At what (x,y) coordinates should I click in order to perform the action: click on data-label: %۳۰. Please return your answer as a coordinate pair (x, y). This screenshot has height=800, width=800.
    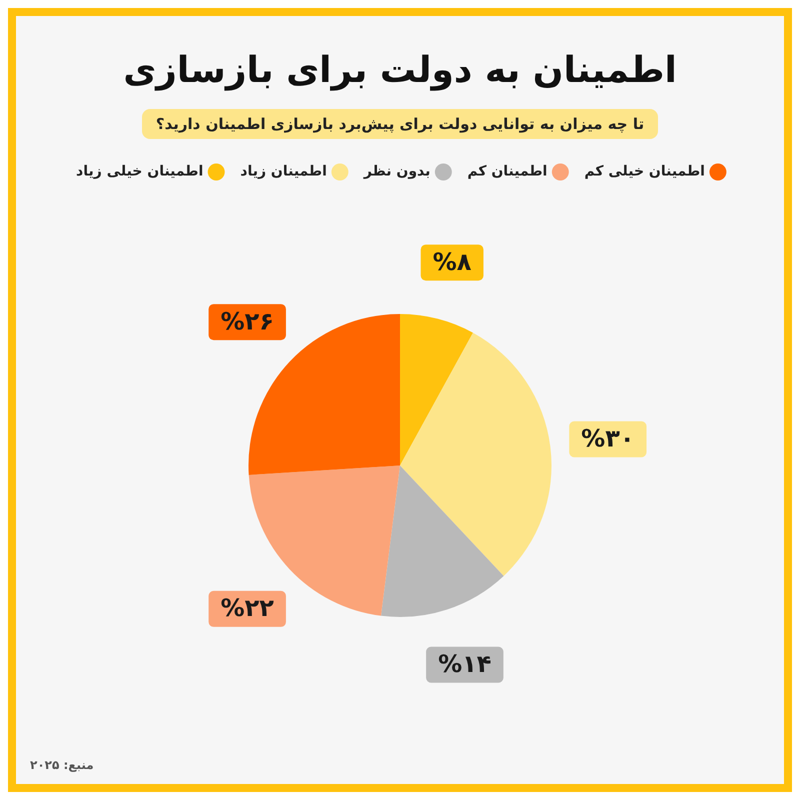
    Looking at the image, I should click on (608, 438).